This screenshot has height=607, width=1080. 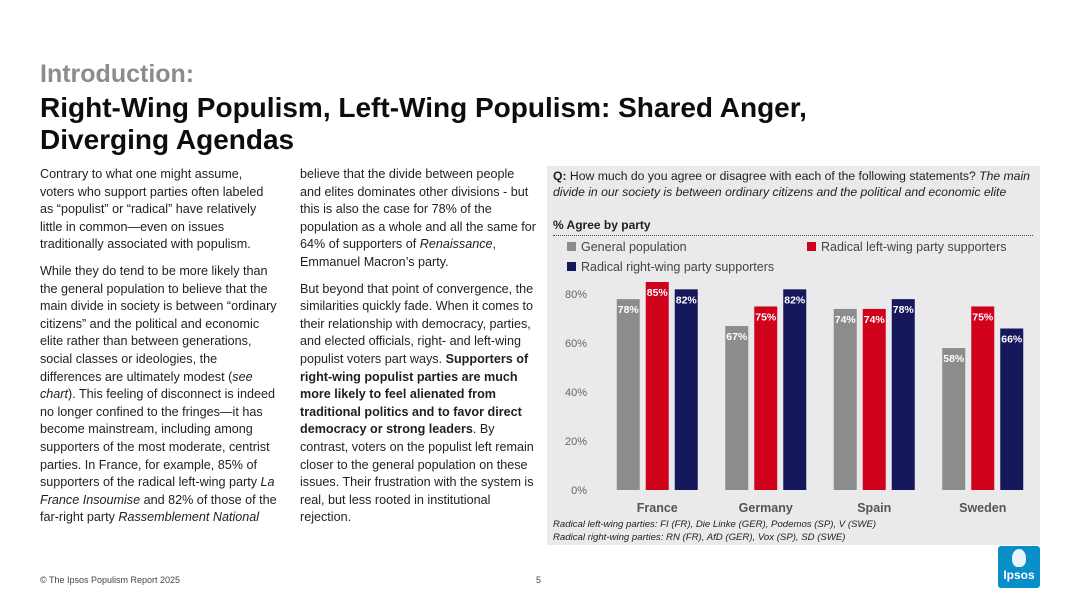 I want to click on data-label: 85%, so click(x=658, y=293).